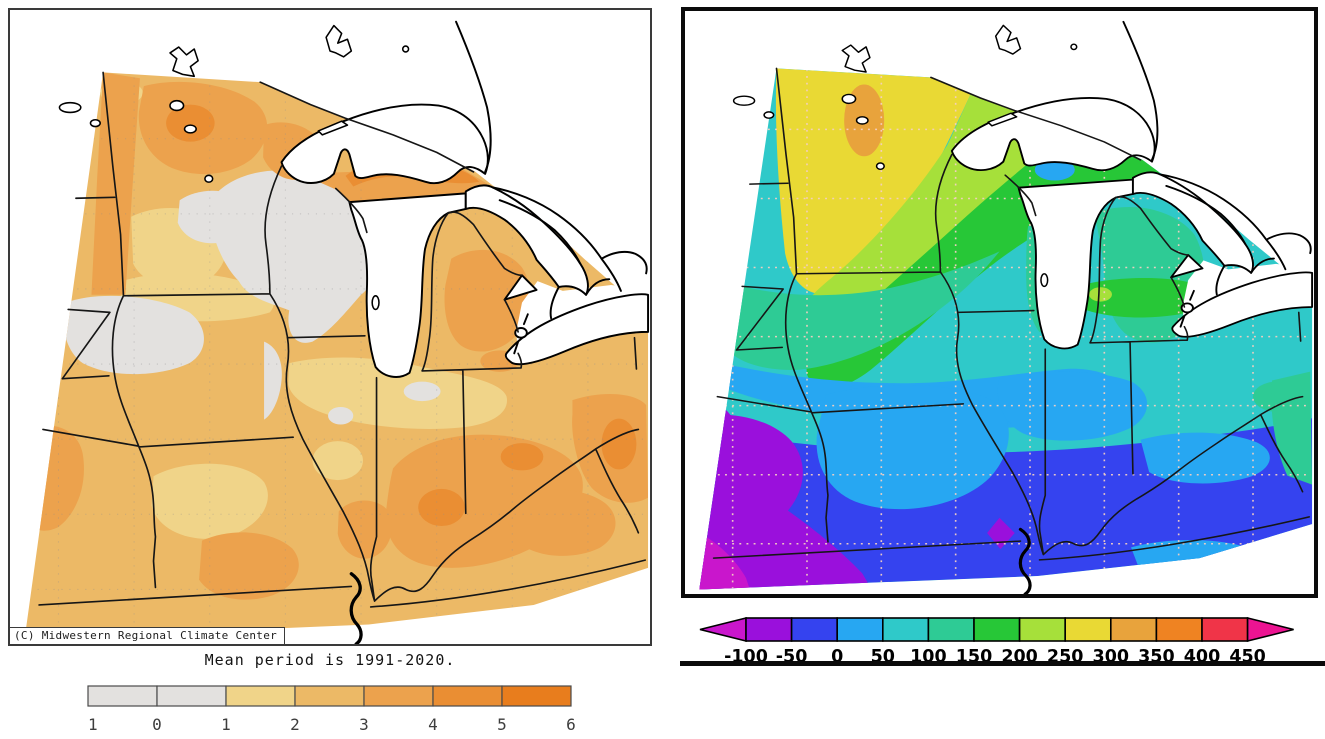 This screenshot has height=739, width=1325. I want to click on colorbar-tick: 5, so click(502, 724).